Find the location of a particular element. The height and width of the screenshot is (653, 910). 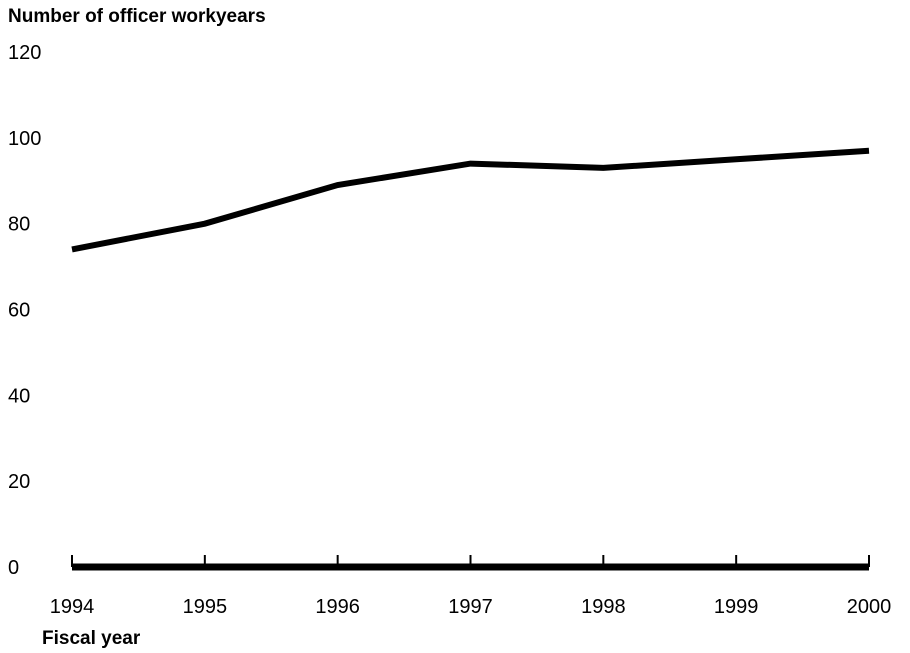

y-tick-label: 40 is located at coordinates (19, 396).